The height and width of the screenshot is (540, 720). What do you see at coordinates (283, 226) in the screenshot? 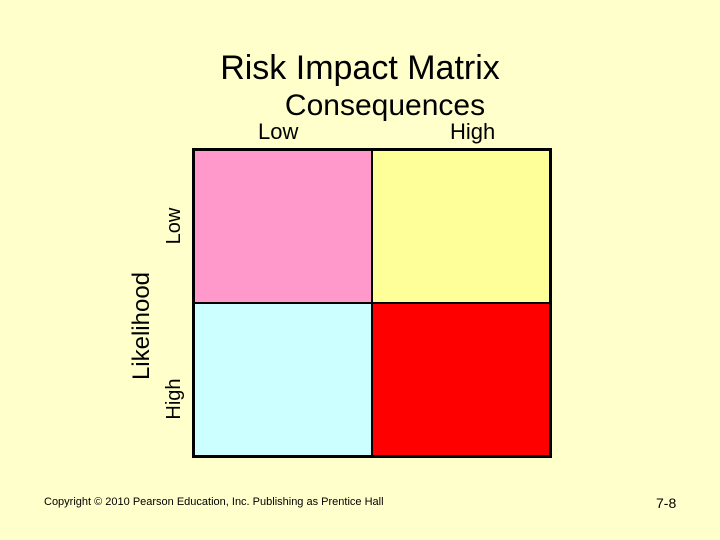
I see `cell-low-likelihood-low-consequence` at bounding box center [283, 226].